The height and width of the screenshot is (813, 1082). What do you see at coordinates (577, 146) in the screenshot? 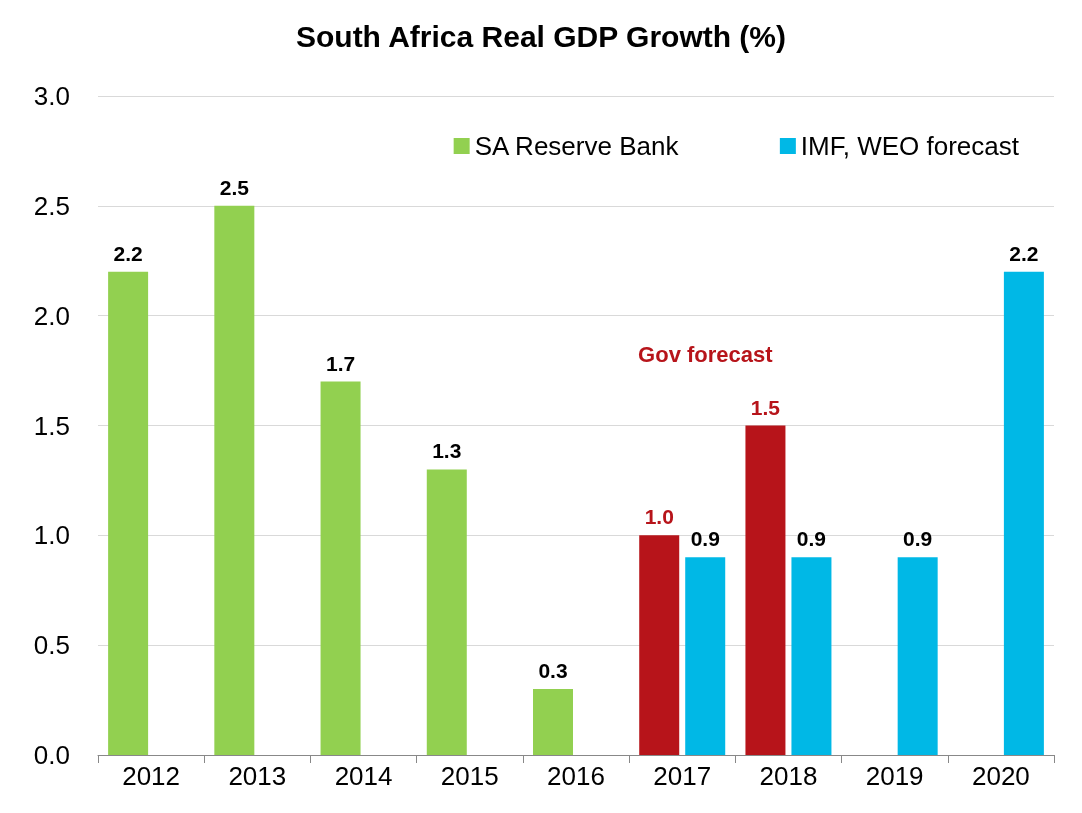
I see `legend-label: SA Reserve Bank` at bounding box center [577, 146].